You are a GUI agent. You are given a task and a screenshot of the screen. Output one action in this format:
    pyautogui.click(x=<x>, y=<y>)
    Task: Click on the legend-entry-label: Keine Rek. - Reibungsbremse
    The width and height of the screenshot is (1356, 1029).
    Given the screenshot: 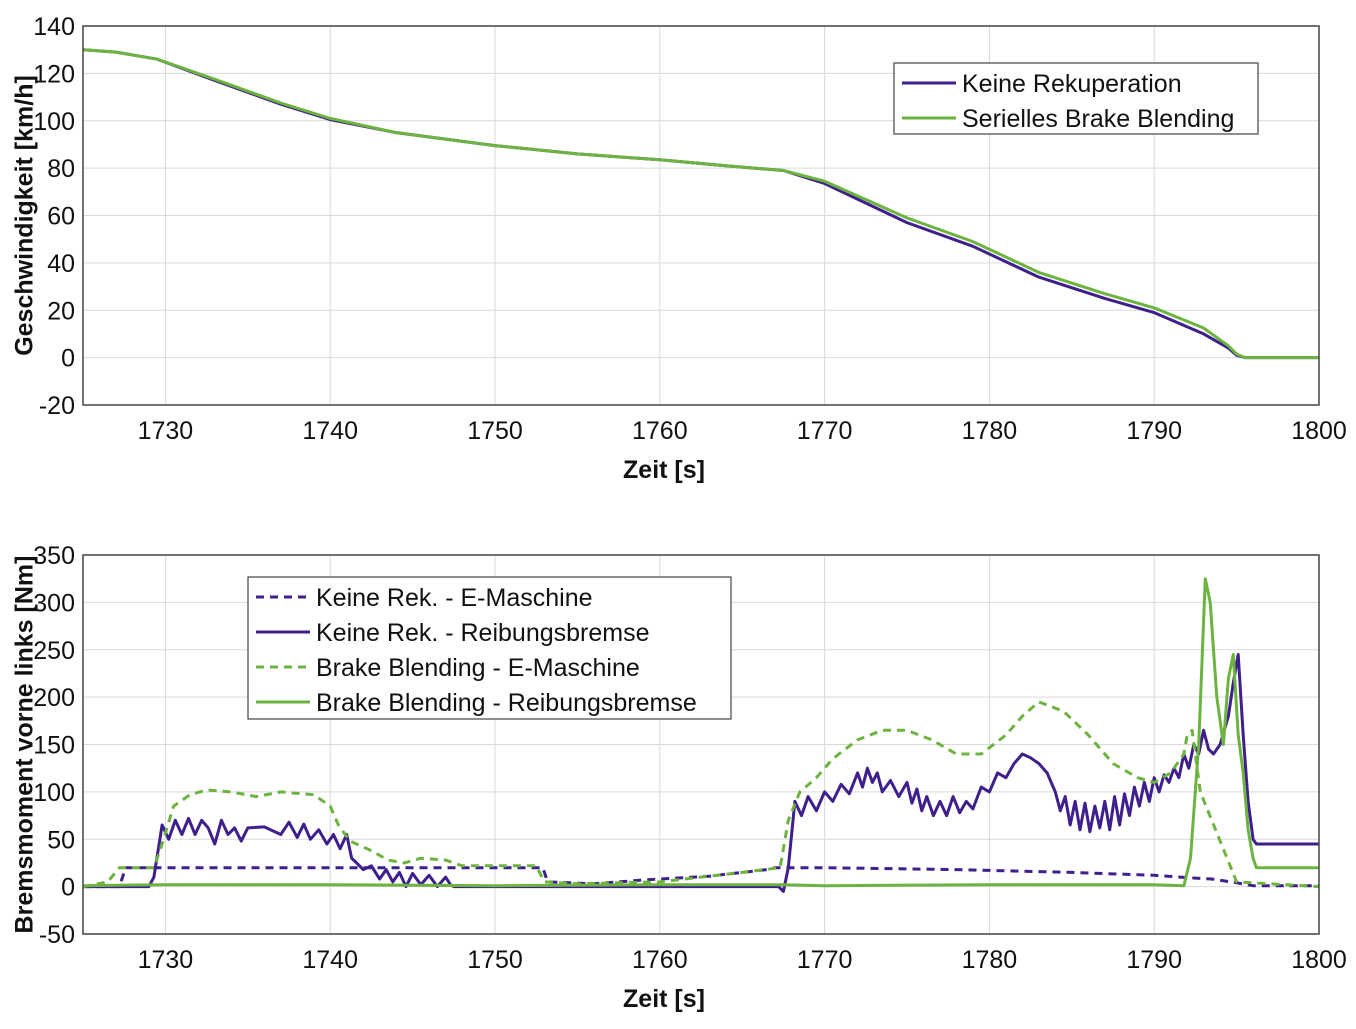 What is the action you would take?
    pyautogui.click(x=483, y=633)
    